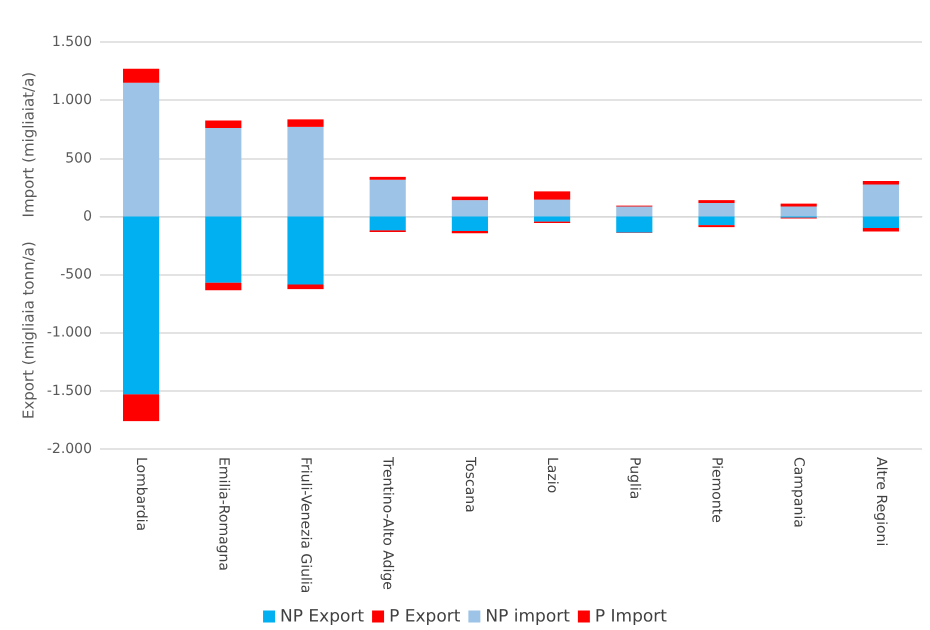 The width and height of the screenshot is (930, 630). I want to click on legend-label: NP Export, so click(322, 616).